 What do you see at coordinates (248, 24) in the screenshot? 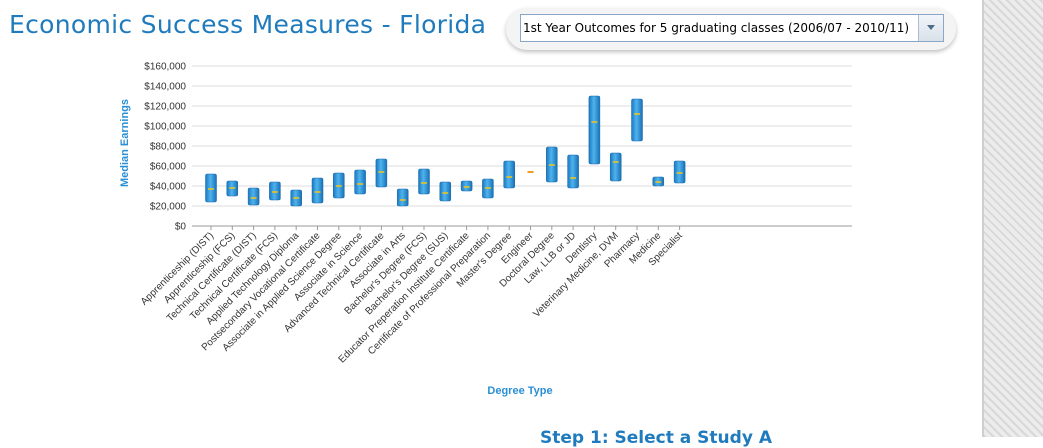
I see `page-title: Economic Success Measures - Florida` at bounding box center [248, 24].